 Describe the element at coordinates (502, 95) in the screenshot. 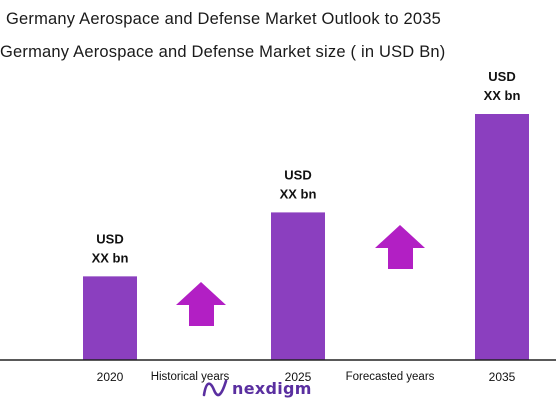

I see `value-label-amount-2035: XX bn` at that location.